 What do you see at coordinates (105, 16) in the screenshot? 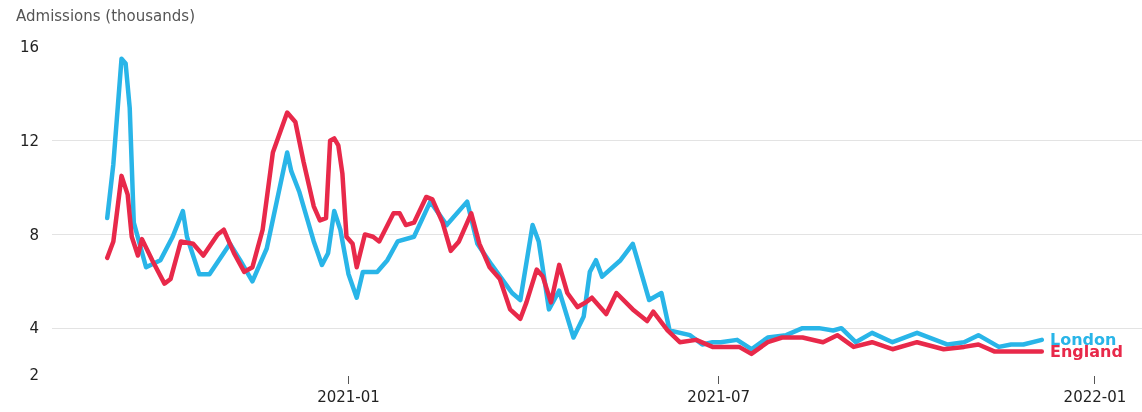
I see `chart-title: Admissions (thousands)` at bounding box center [105, 16].